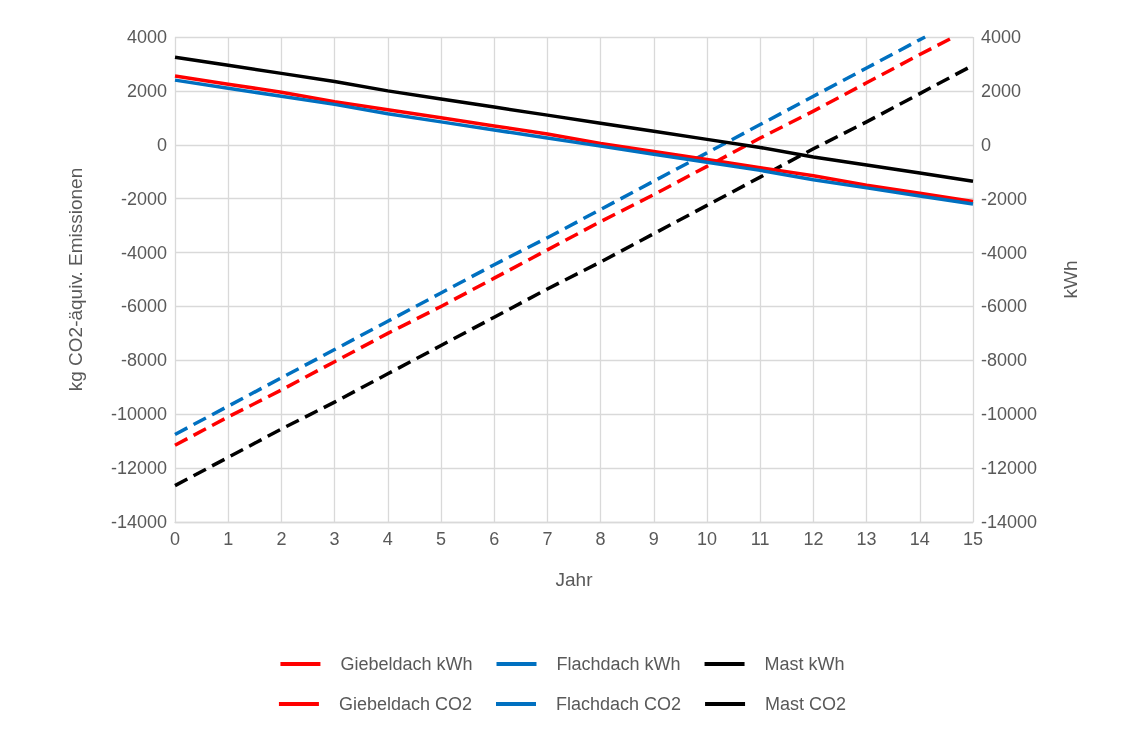 The image size is (1125, 738). Describe the element at coordinates (866, 539) in the screenshot. I see `x-tick-label: 13` at that location.